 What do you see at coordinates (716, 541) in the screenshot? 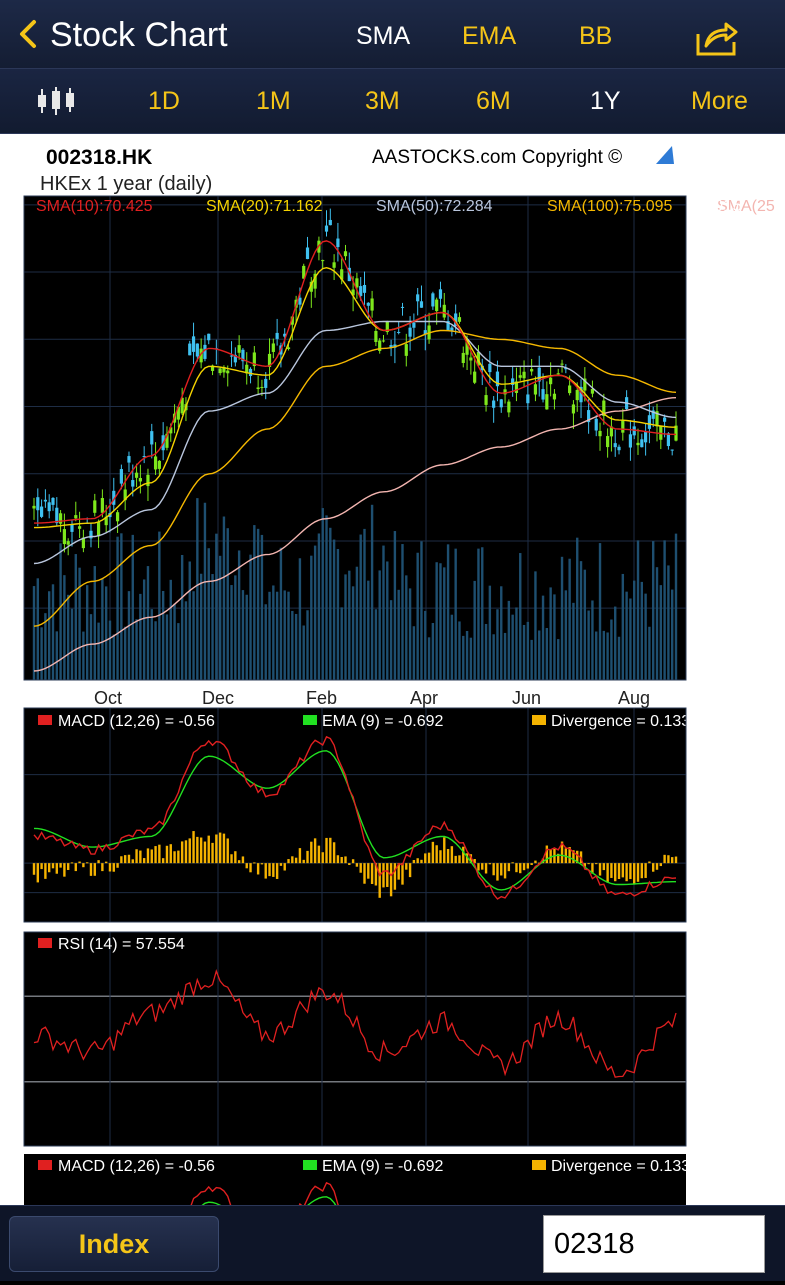
I see `price-tick-label: 58.515` at bounding box center [716, 541].